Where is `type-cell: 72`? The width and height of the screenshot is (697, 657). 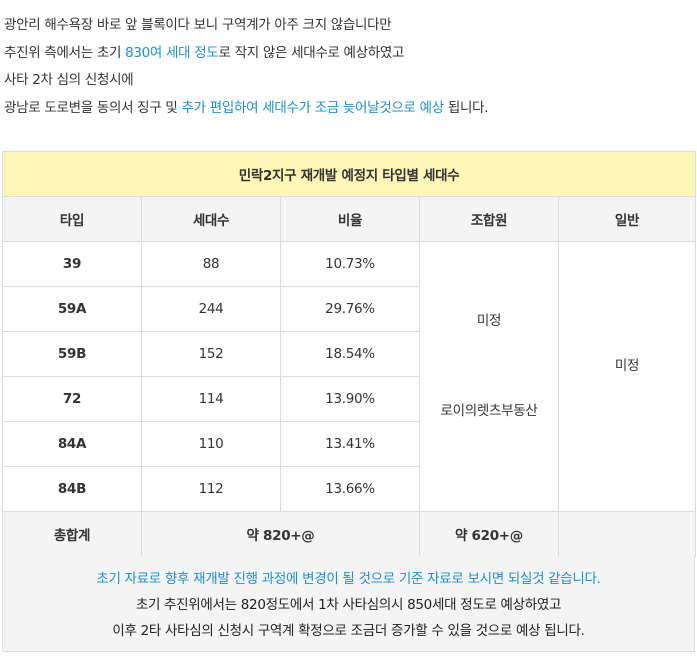
type-cell: 72 is located at coordinates (72, 399).